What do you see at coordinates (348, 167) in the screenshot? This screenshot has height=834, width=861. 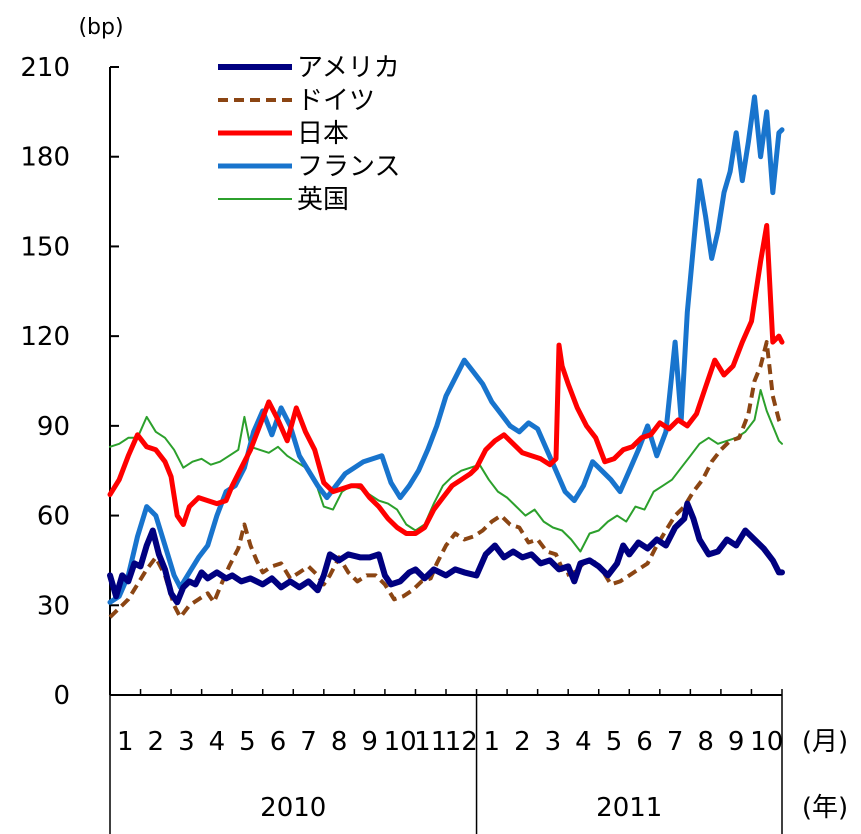 I see `legend-label: フランス` at bounding box center [348, 167].